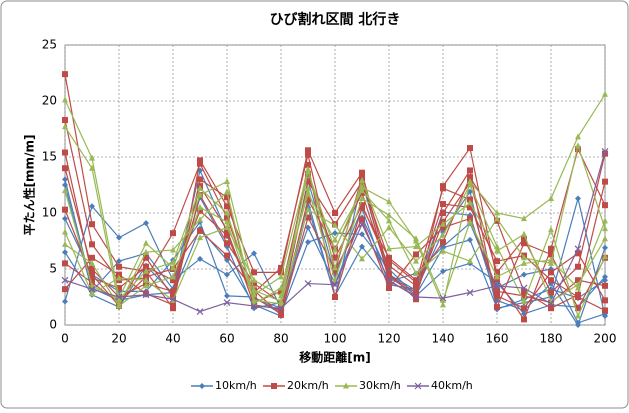  Describe the element at coordinates (497, 339) in the screenshot. I see `x-tick-label: 160` at that location.